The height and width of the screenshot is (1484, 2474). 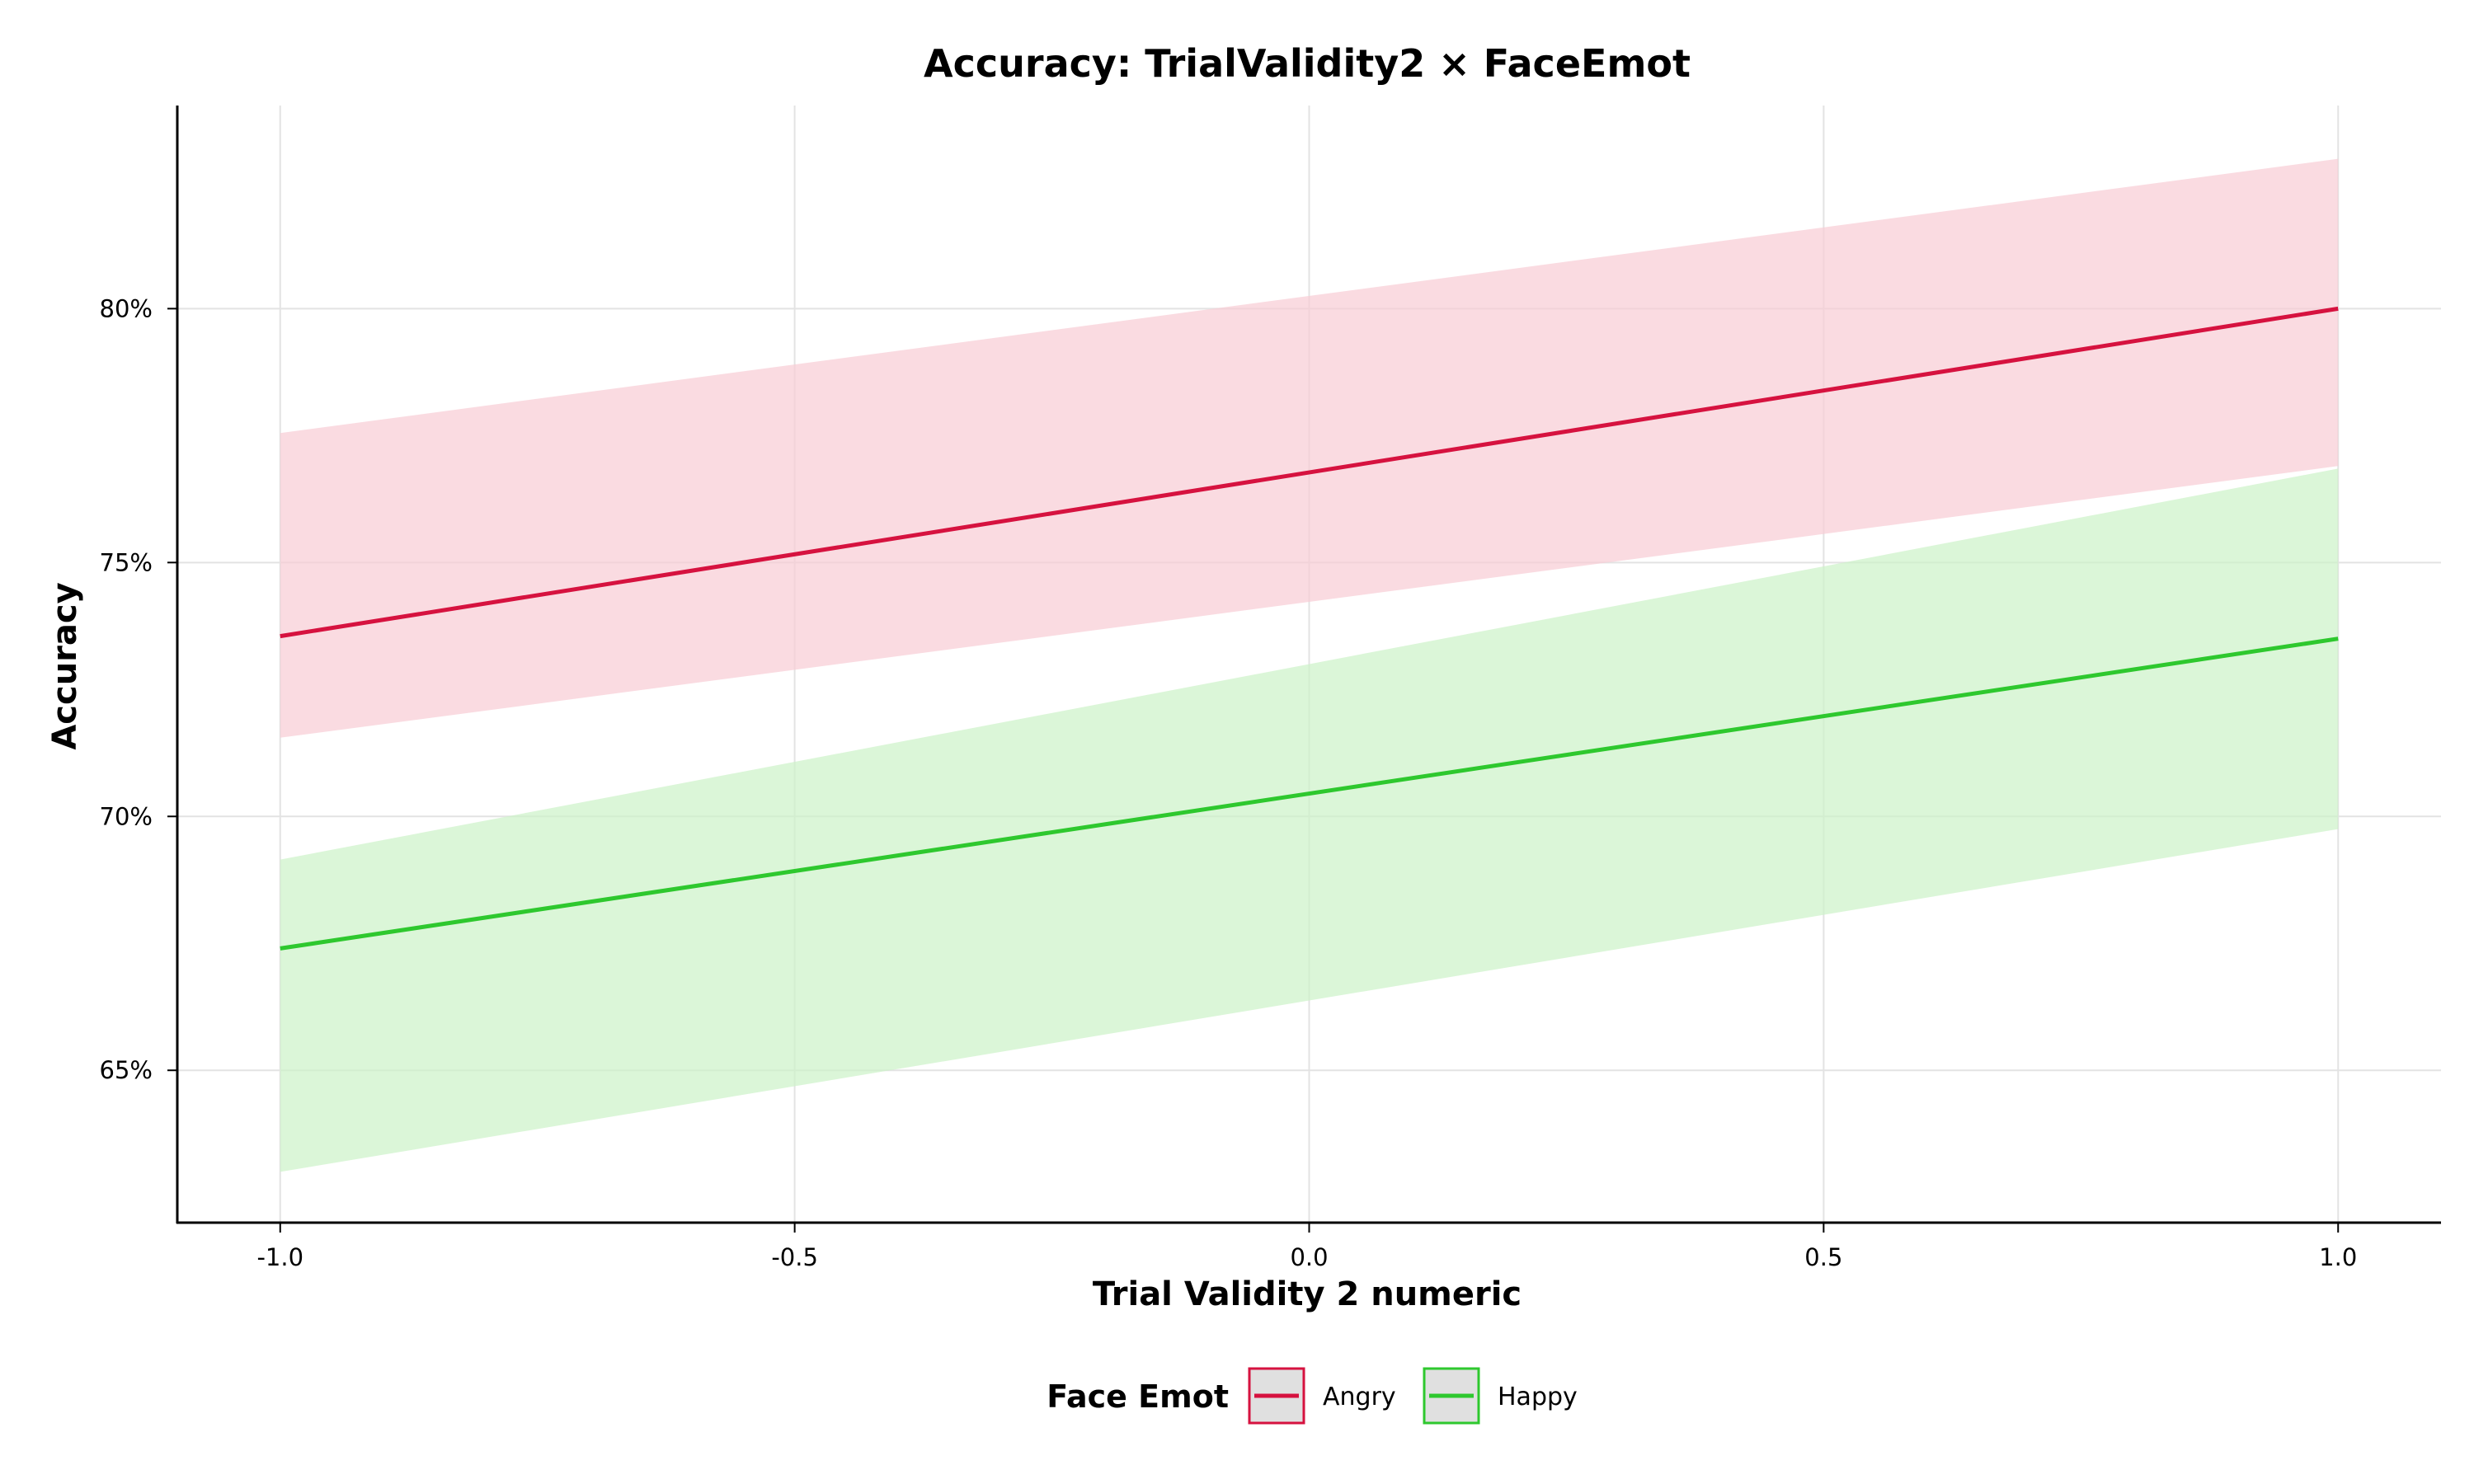 What do you see at coordinates (126, 1070) in the screenshot?
I see `y-tick-label: 65%` at bounding box center [126, 1070].